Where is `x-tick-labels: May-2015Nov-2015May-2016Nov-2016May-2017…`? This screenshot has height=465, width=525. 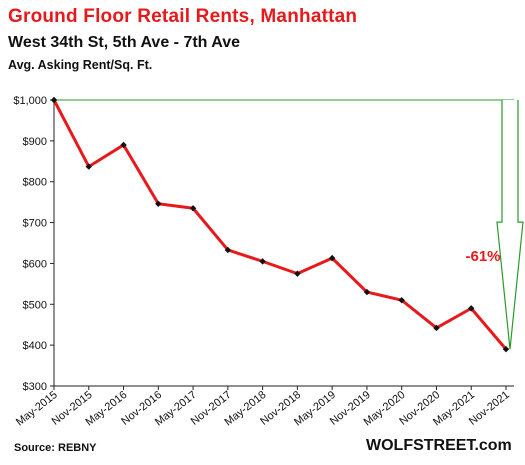
x-tick-labels: May-2015Nov-2015May-2016Nov-2016May-2017… is located at coordinates (263, 409).